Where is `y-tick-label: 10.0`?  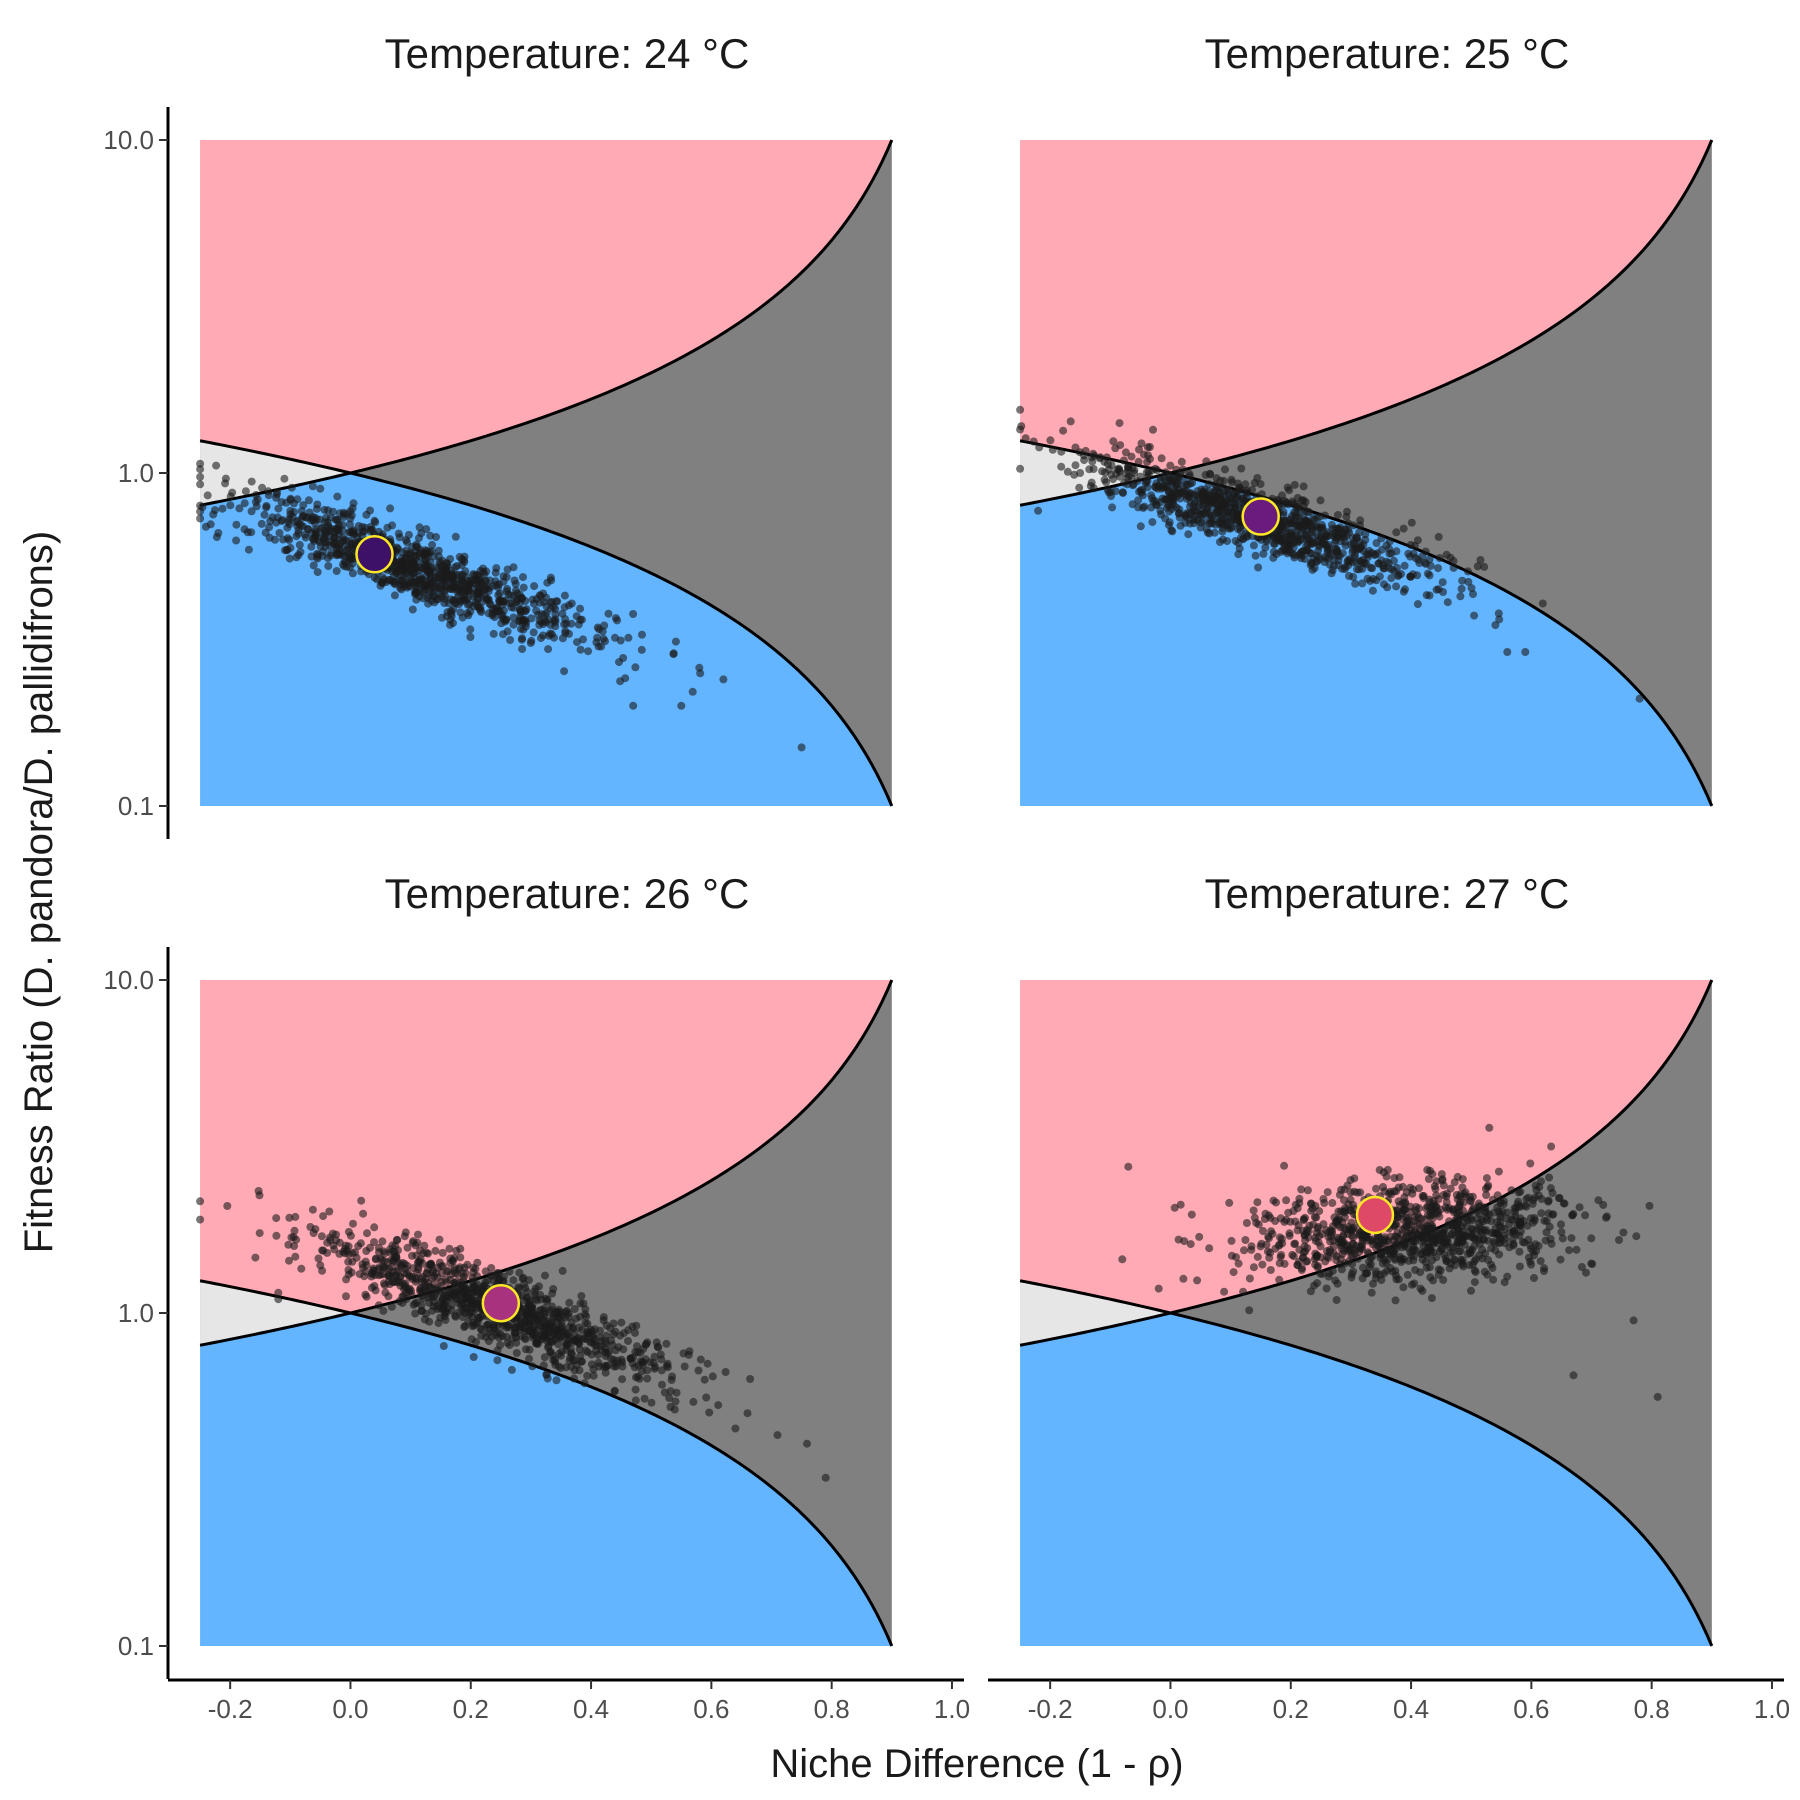
y-tick-label: 10.0 is located at coordinates (128, 140).